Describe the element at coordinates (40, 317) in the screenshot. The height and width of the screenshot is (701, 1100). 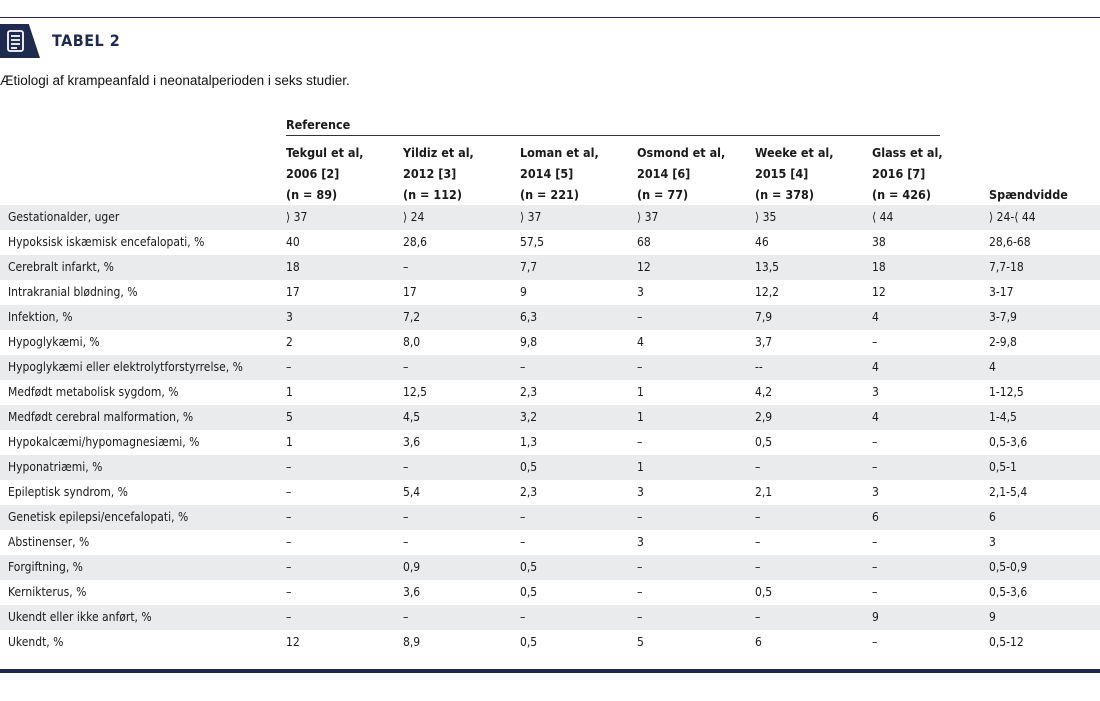
I see `row-label: Infektion, %` at that location.